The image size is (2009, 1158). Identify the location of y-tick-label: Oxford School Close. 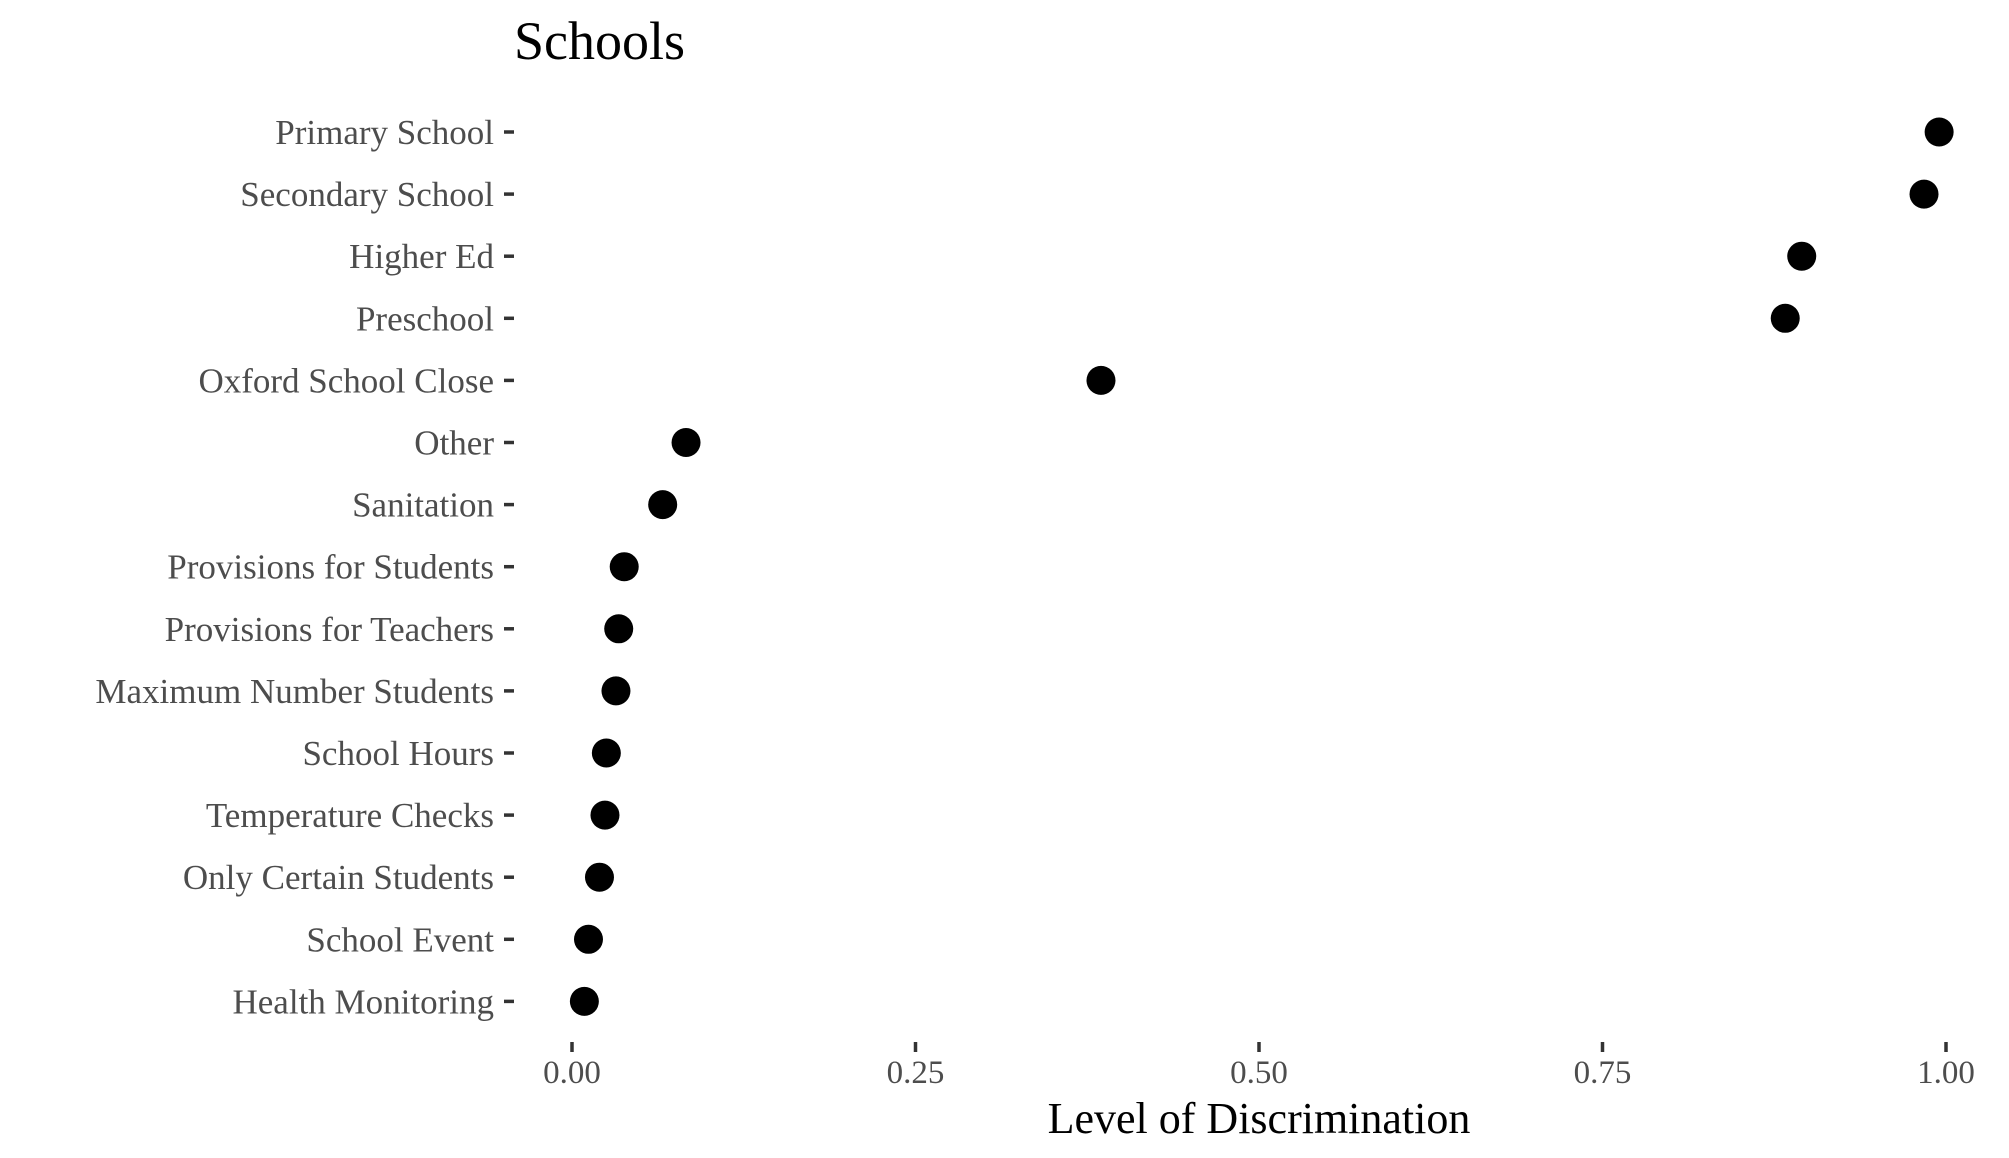
(346, 380).